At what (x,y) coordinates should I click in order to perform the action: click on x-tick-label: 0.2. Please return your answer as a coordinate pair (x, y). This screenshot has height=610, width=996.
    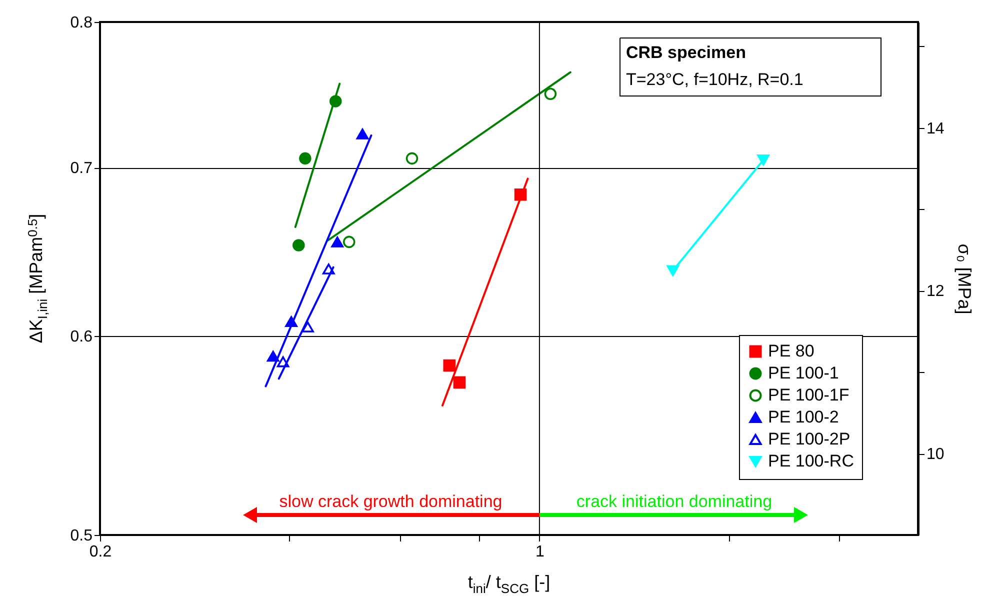
    Looking at the image, I should click on (100, 552).